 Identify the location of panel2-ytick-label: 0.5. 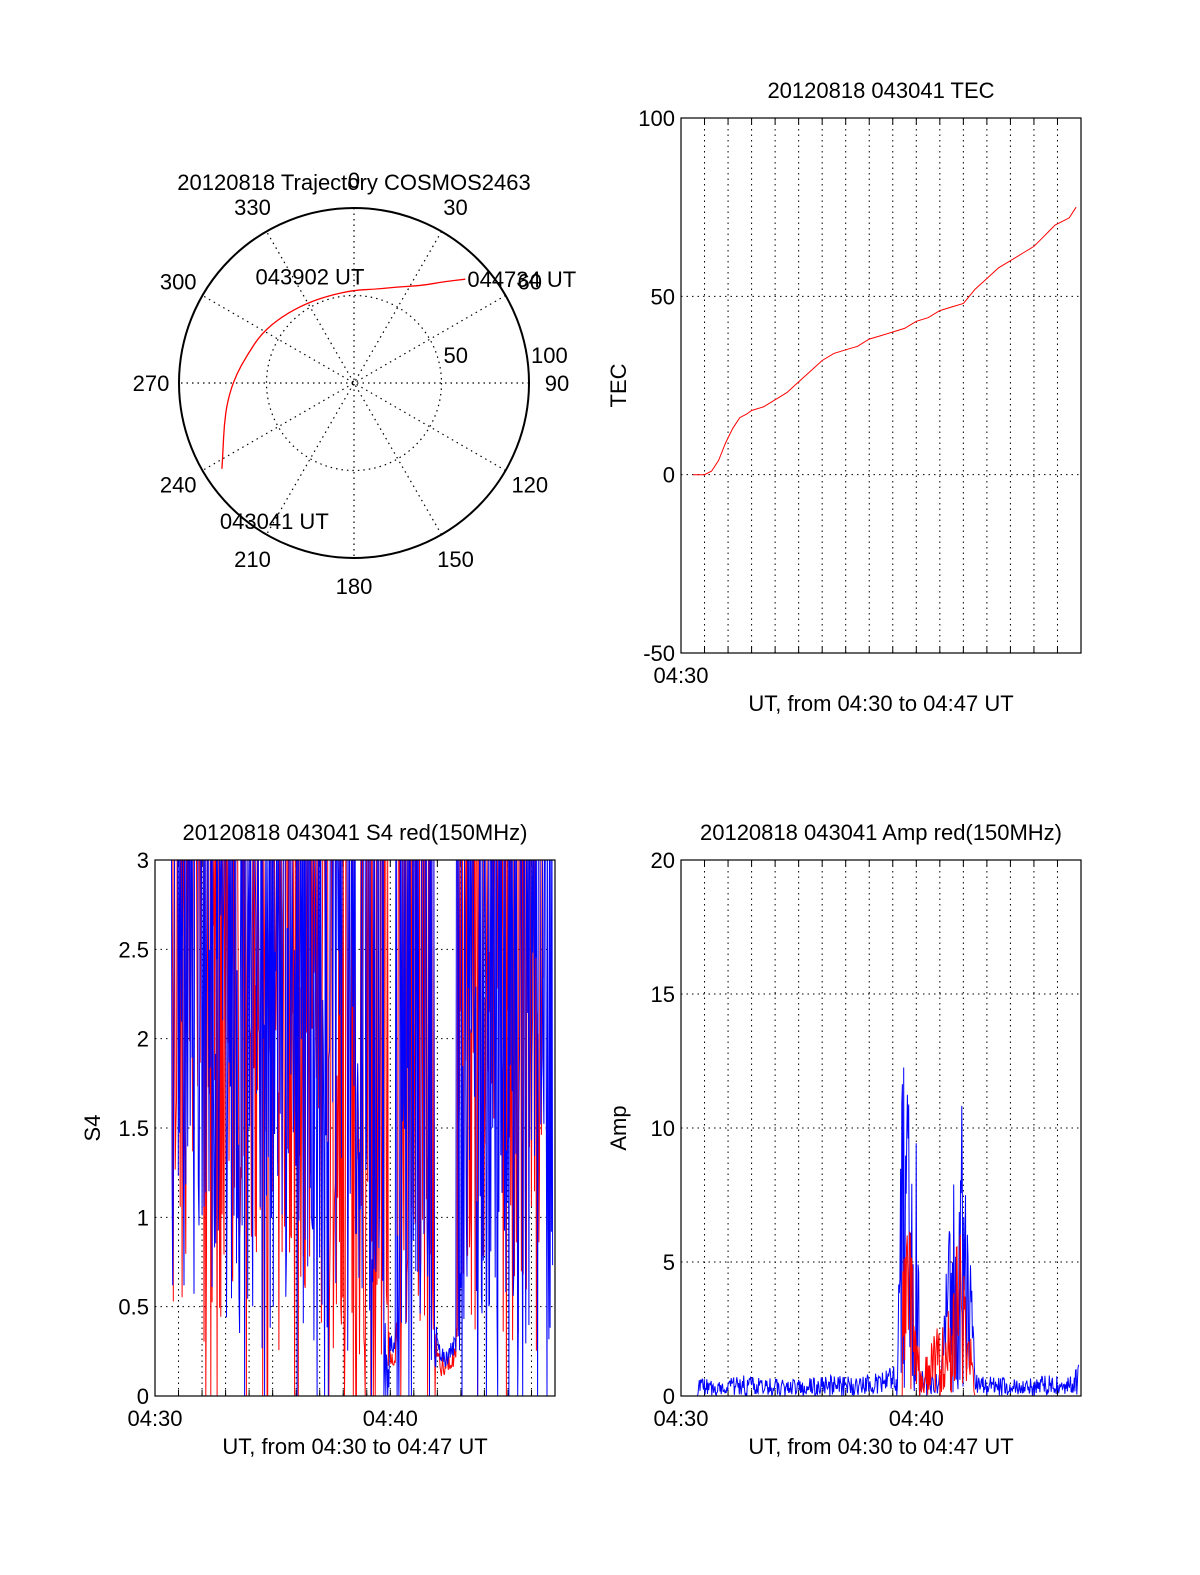
(133, 1307).